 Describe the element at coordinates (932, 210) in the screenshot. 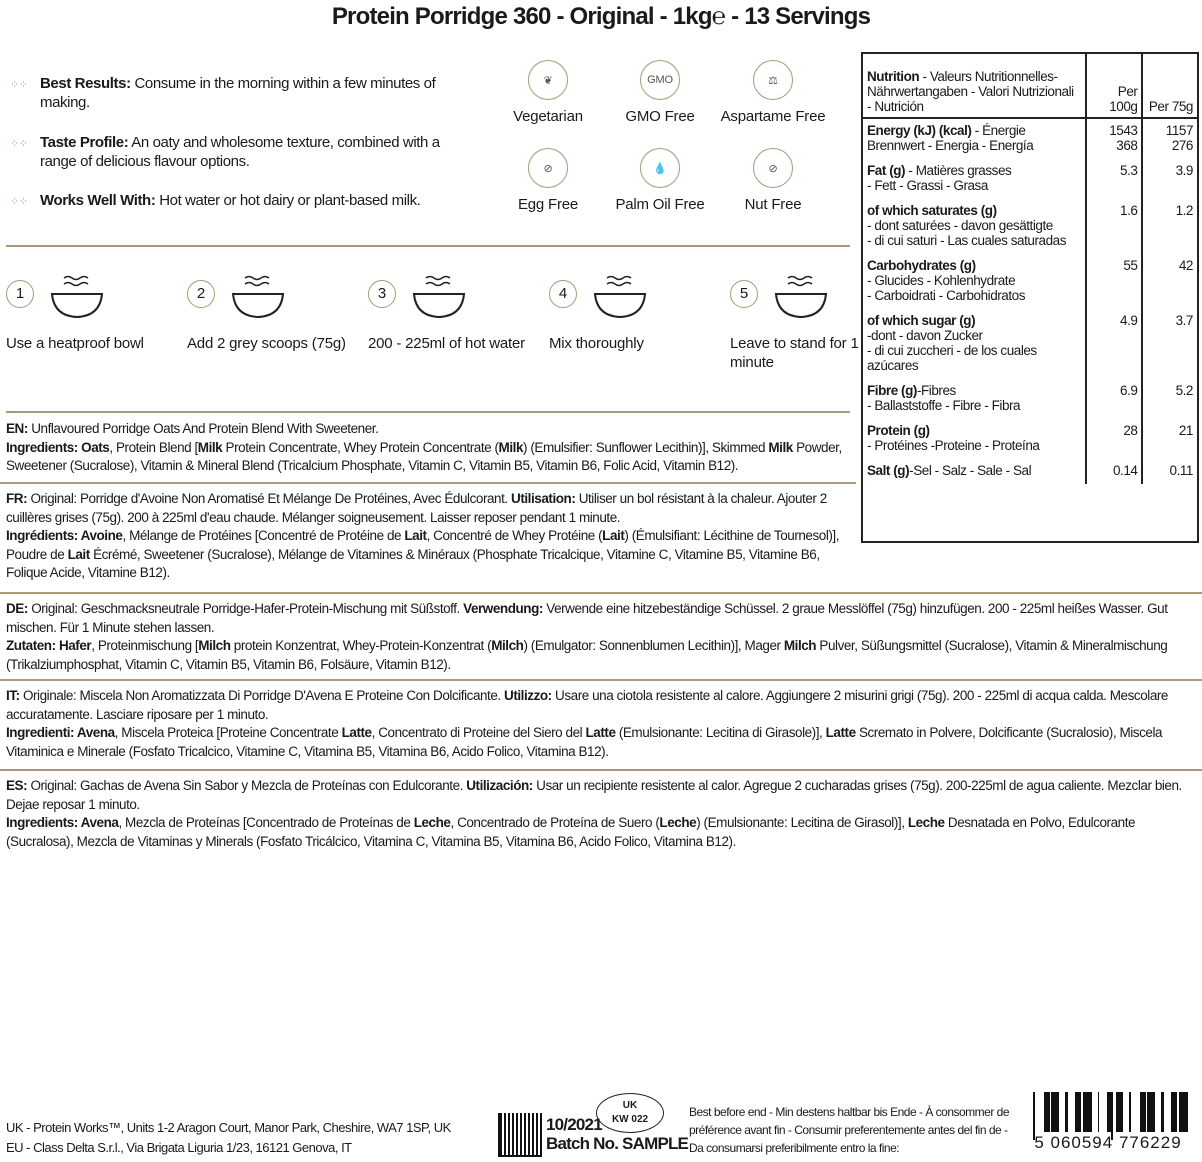

I see `nutrient-name: of which saturates (g)` at that location.